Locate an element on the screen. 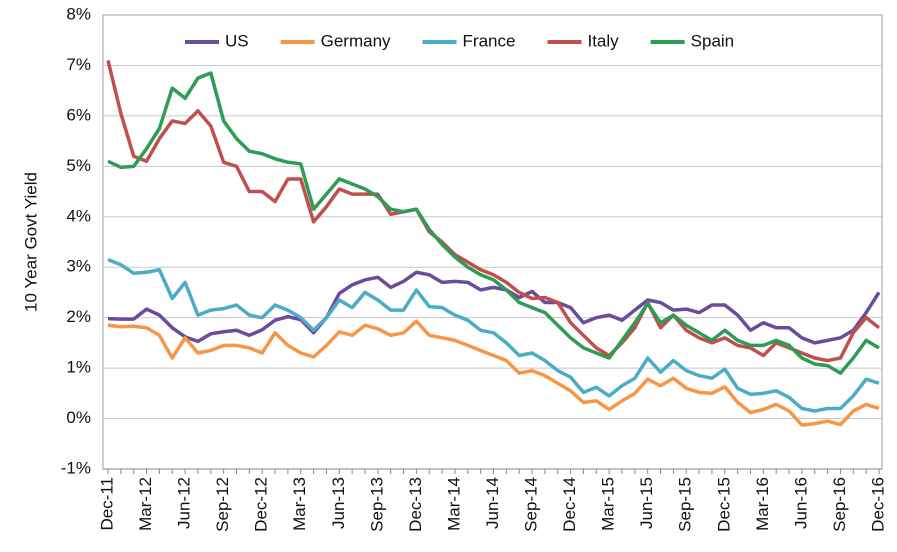  y-tick-label: 3% is located at coordinates (78, 266).